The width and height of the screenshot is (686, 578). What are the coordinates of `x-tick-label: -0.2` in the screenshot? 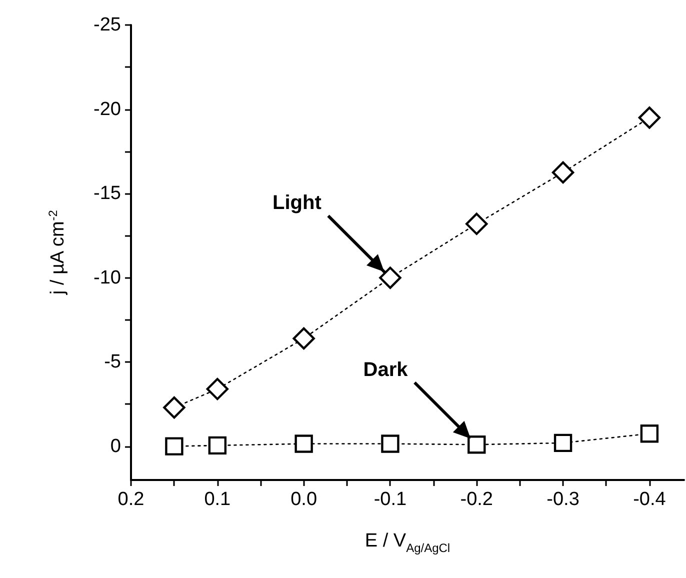 It's located at (476, 499).